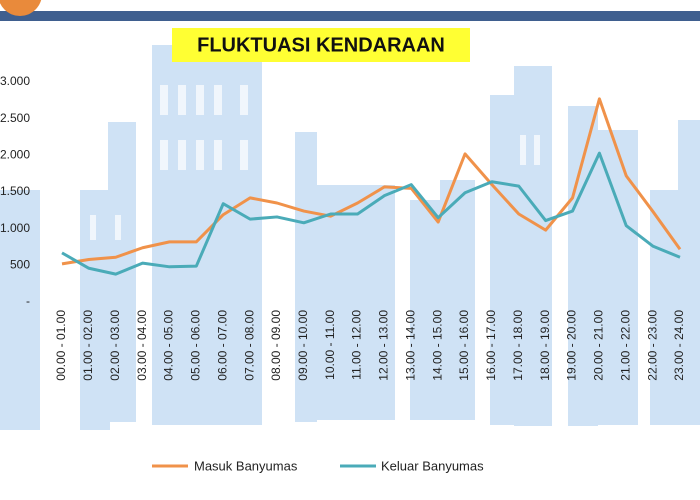  What do you see at coordinates (21, 8) in the screenshot?
I see `logo` at bounding box center [21, 8].